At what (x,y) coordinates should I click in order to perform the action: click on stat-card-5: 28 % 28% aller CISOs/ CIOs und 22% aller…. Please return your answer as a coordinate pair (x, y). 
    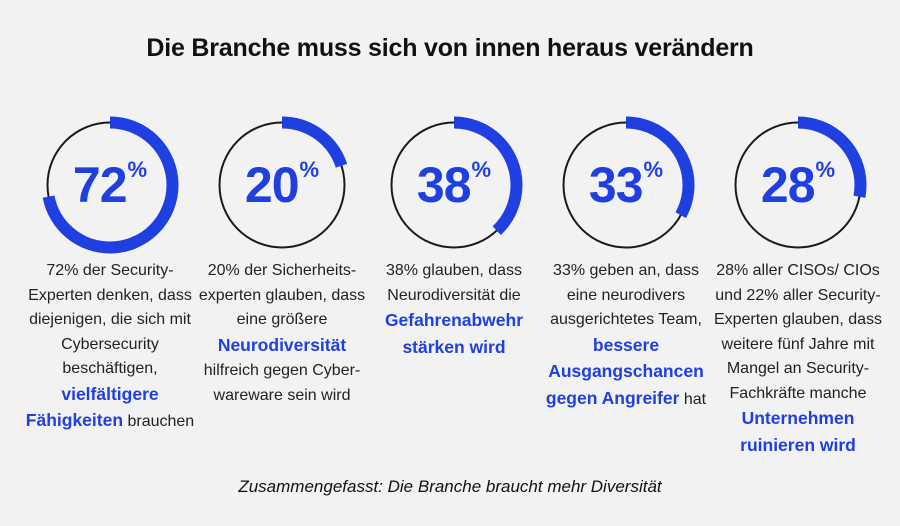
    Looking at the image, I should click on (798, 287).